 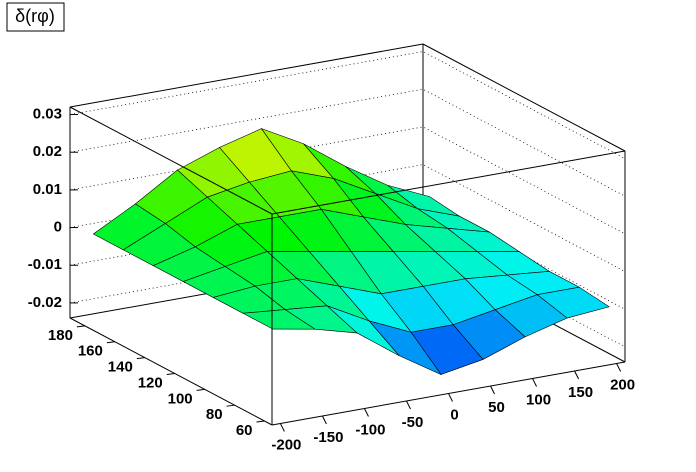 What do you see at coordinates (47, 189) in the screenshot?
I see `z-tick-label: 0.01` at bounding box center [47, 189].